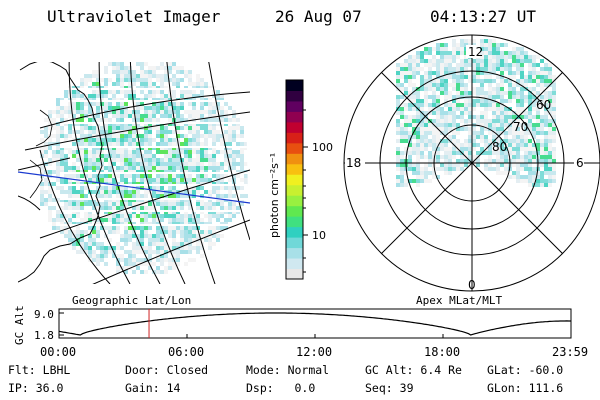 Image resolution: width=600 pixels, height=400 pixels. Describe the element at coordinates (294, 179) in the screenshot. I see `colorbar-frame` at that location.